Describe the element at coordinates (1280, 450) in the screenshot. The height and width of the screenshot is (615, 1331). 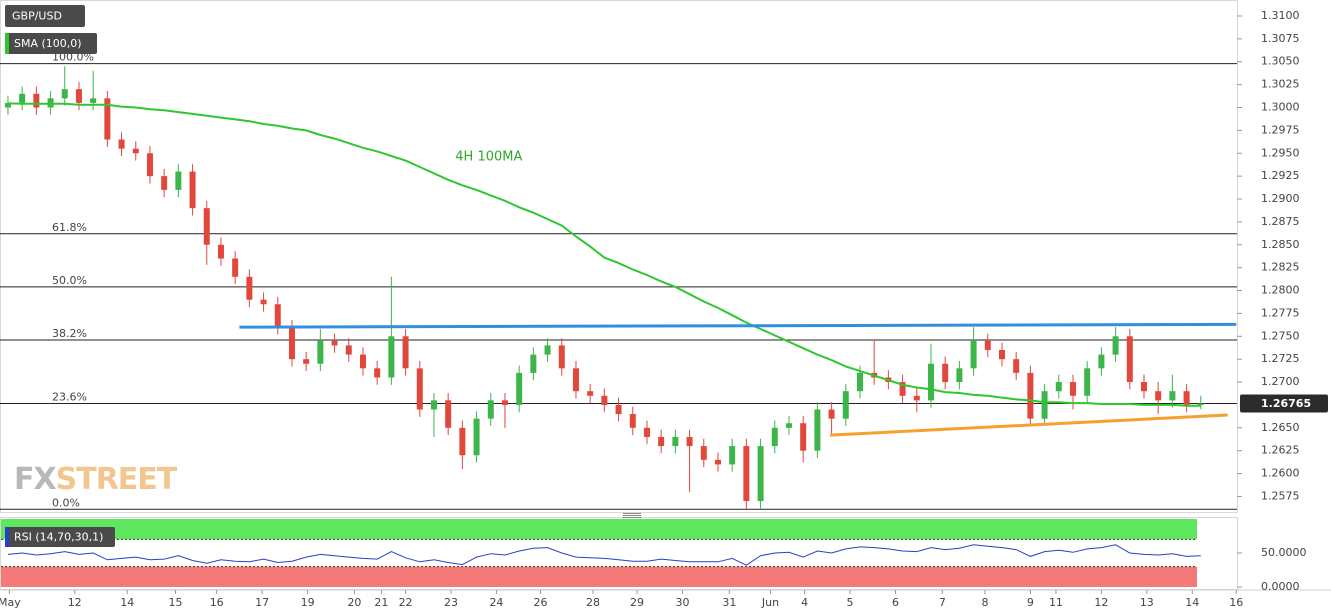
I see `y-tick-label: 1.2625` at that location.